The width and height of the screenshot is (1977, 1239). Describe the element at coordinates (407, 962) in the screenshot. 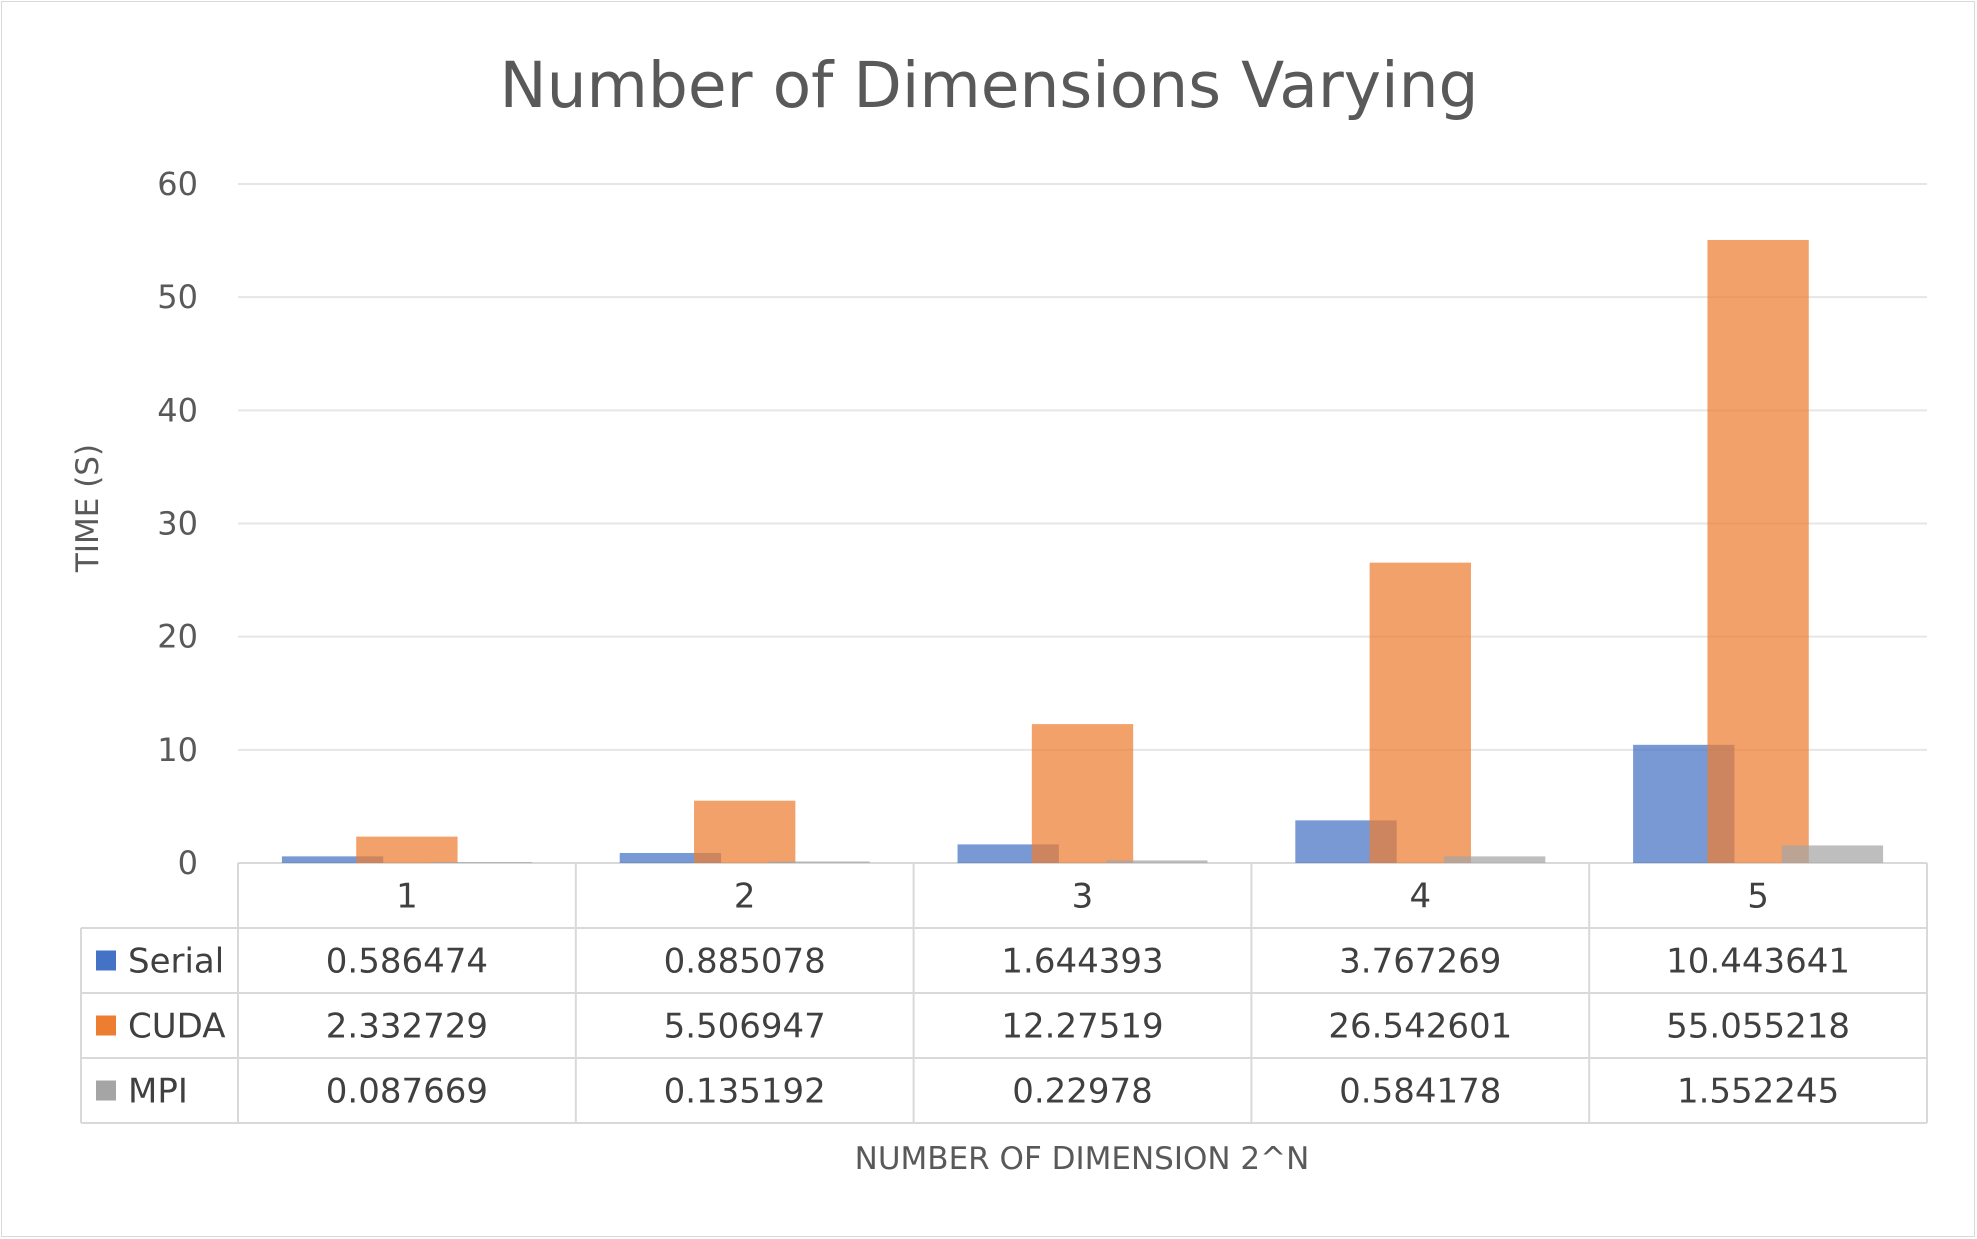

I see `table-cell-serial: 0.586474` at that location.